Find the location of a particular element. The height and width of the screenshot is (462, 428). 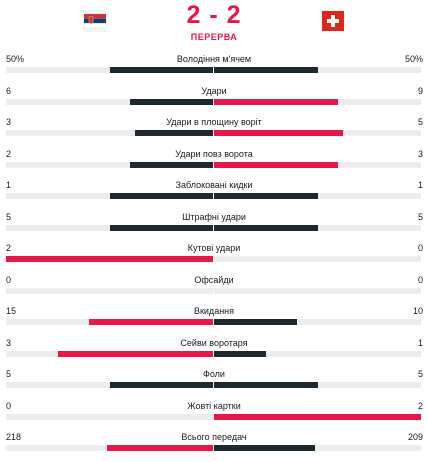

stat-row: 2 Удари повз ворота 3 is located at coordinates (214, 163).